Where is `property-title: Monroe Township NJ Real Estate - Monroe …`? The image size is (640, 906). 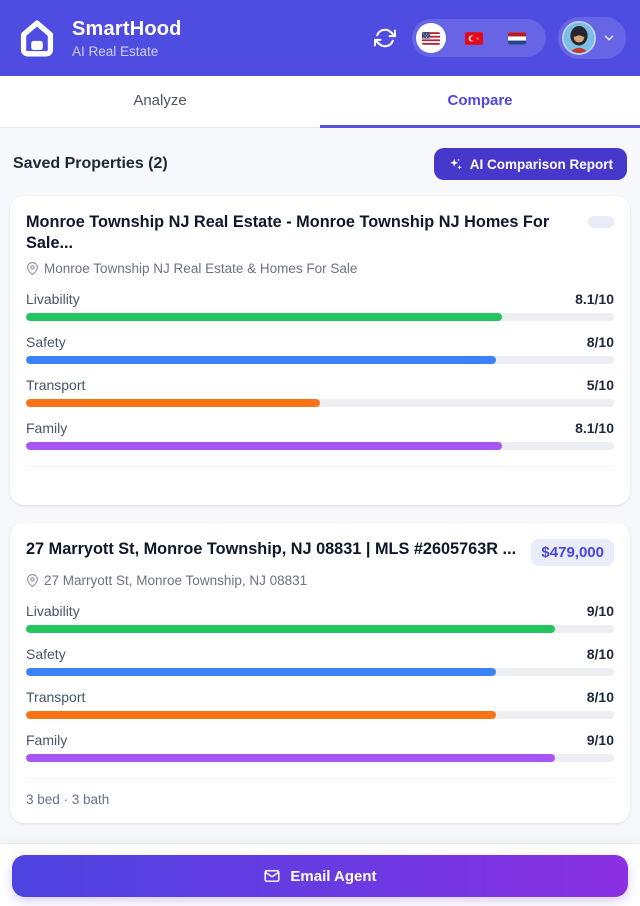
property-title: Monroe Township NJ Real Estate - Monroe … is located at coordinates (288, 233).